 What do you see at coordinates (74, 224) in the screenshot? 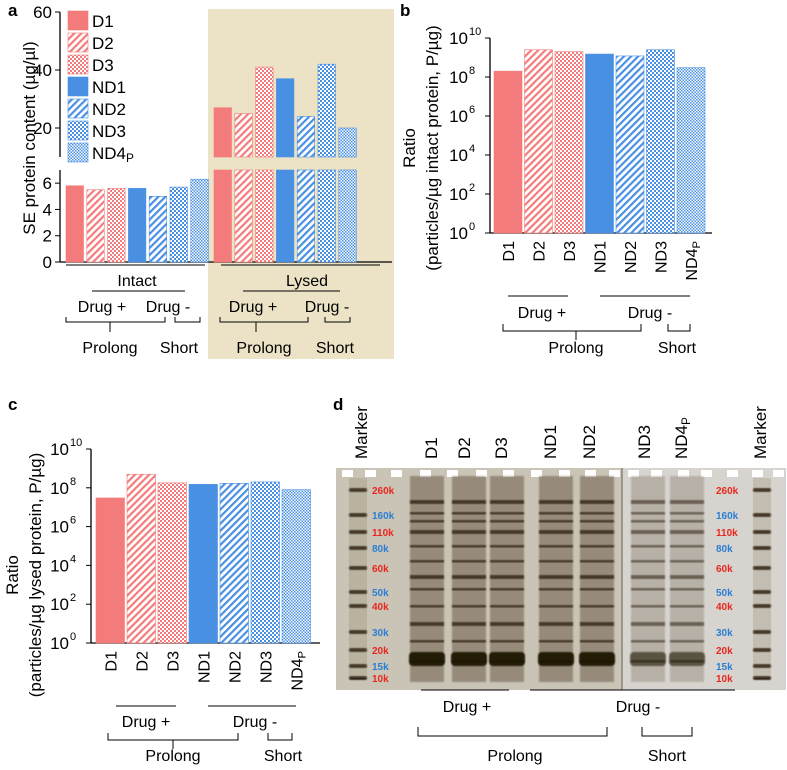
I see `a-bar-D1` at bounding box center [74, 224].